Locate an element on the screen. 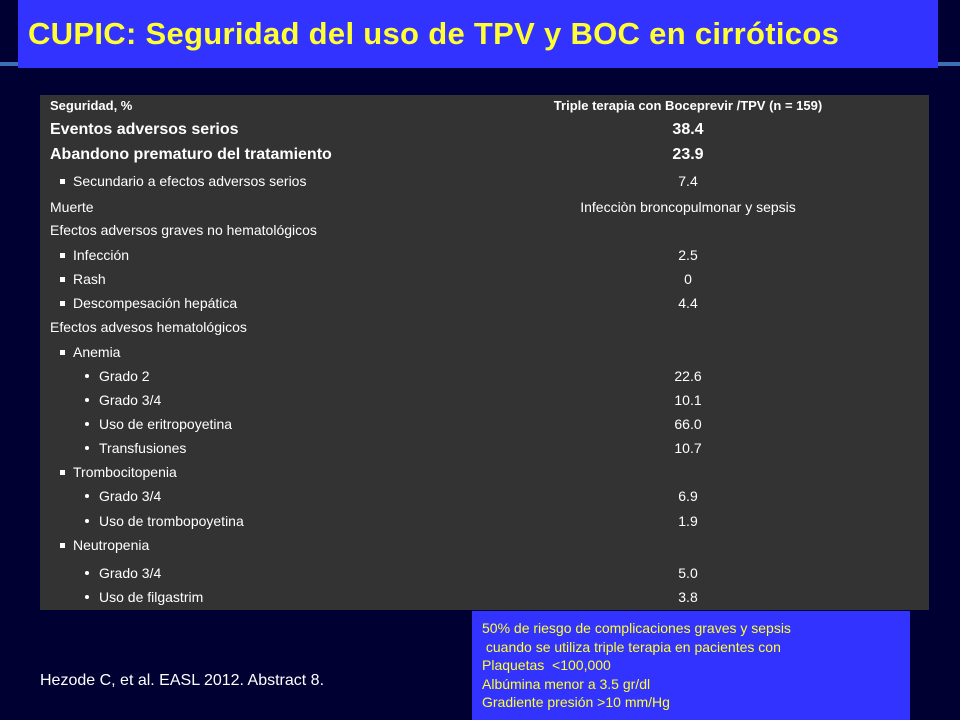 This screenshot has height=720, width=960. table-row: Descompesación hepática 4.4 is located at coordinates (484, 303).